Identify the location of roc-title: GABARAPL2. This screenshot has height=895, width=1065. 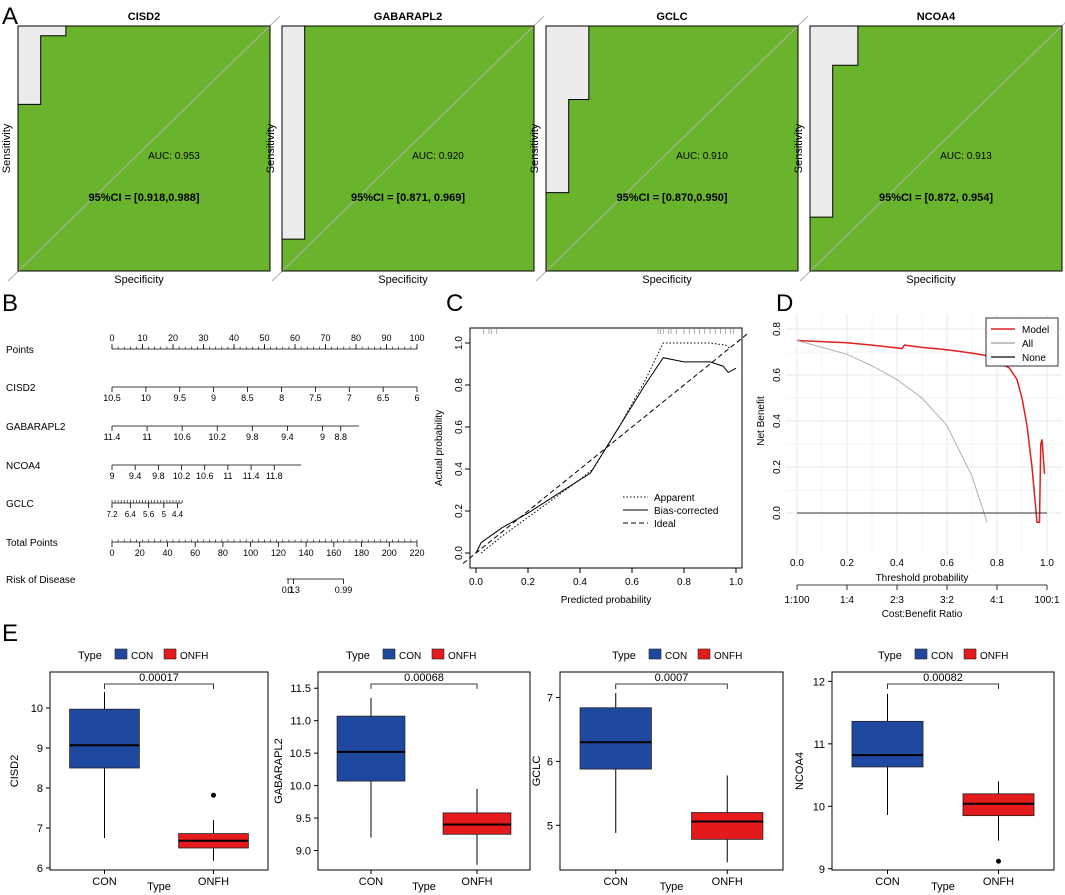
(408, 17).